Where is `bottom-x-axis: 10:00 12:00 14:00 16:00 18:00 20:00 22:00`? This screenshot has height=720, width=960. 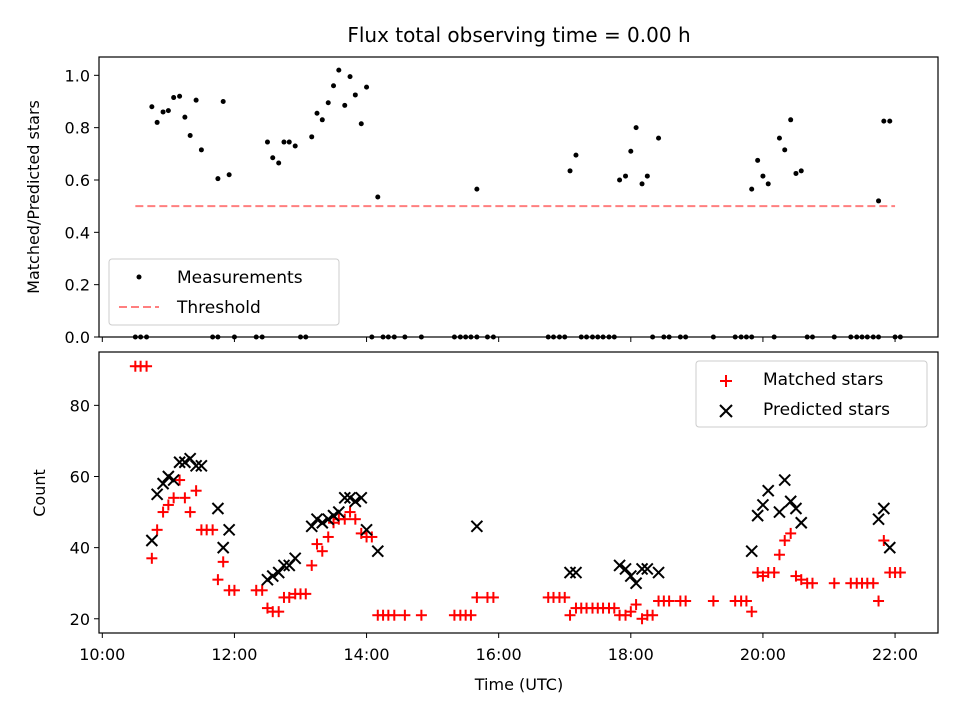 bottom-x-axis: 10:00 12:00 14:00 16:00 18:00 20:00 22:00 is located at coordinates (498, 648).